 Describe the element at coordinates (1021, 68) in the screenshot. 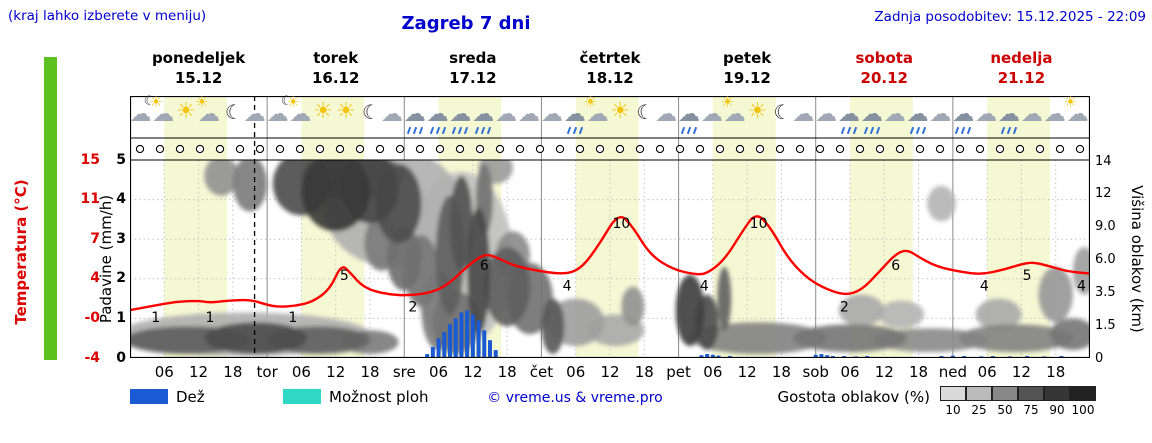

I see `day-header: nedelja 21.12` at that location.